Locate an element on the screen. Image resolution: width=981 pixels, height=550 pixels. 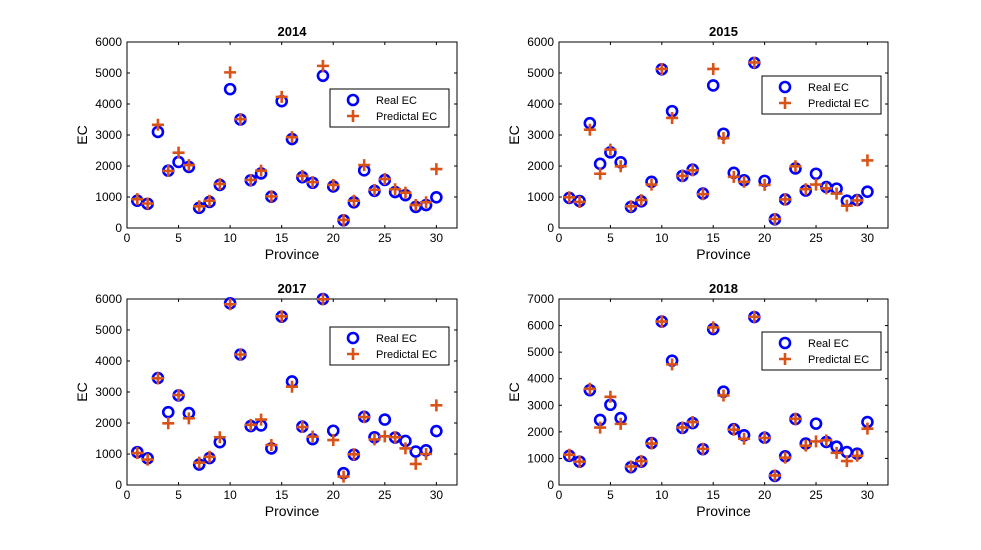
chart-title: 2017 is located at coordinates (292, 288).